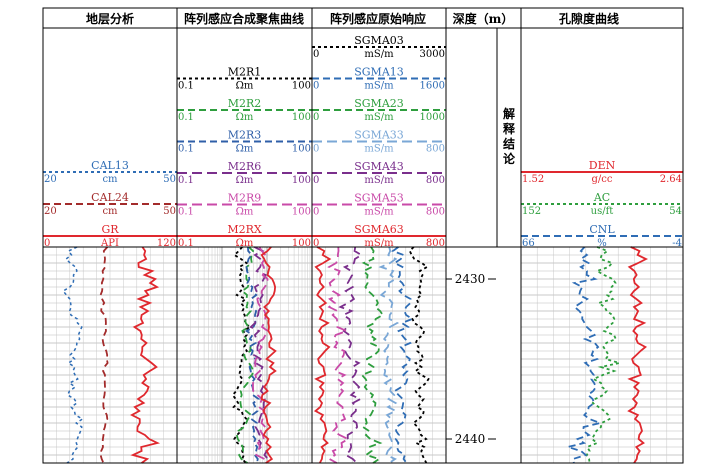  What do you see at coordinates (602, 165) in the screenshot?
I see `curve-name: DEN` at bounding box center [602, 165].